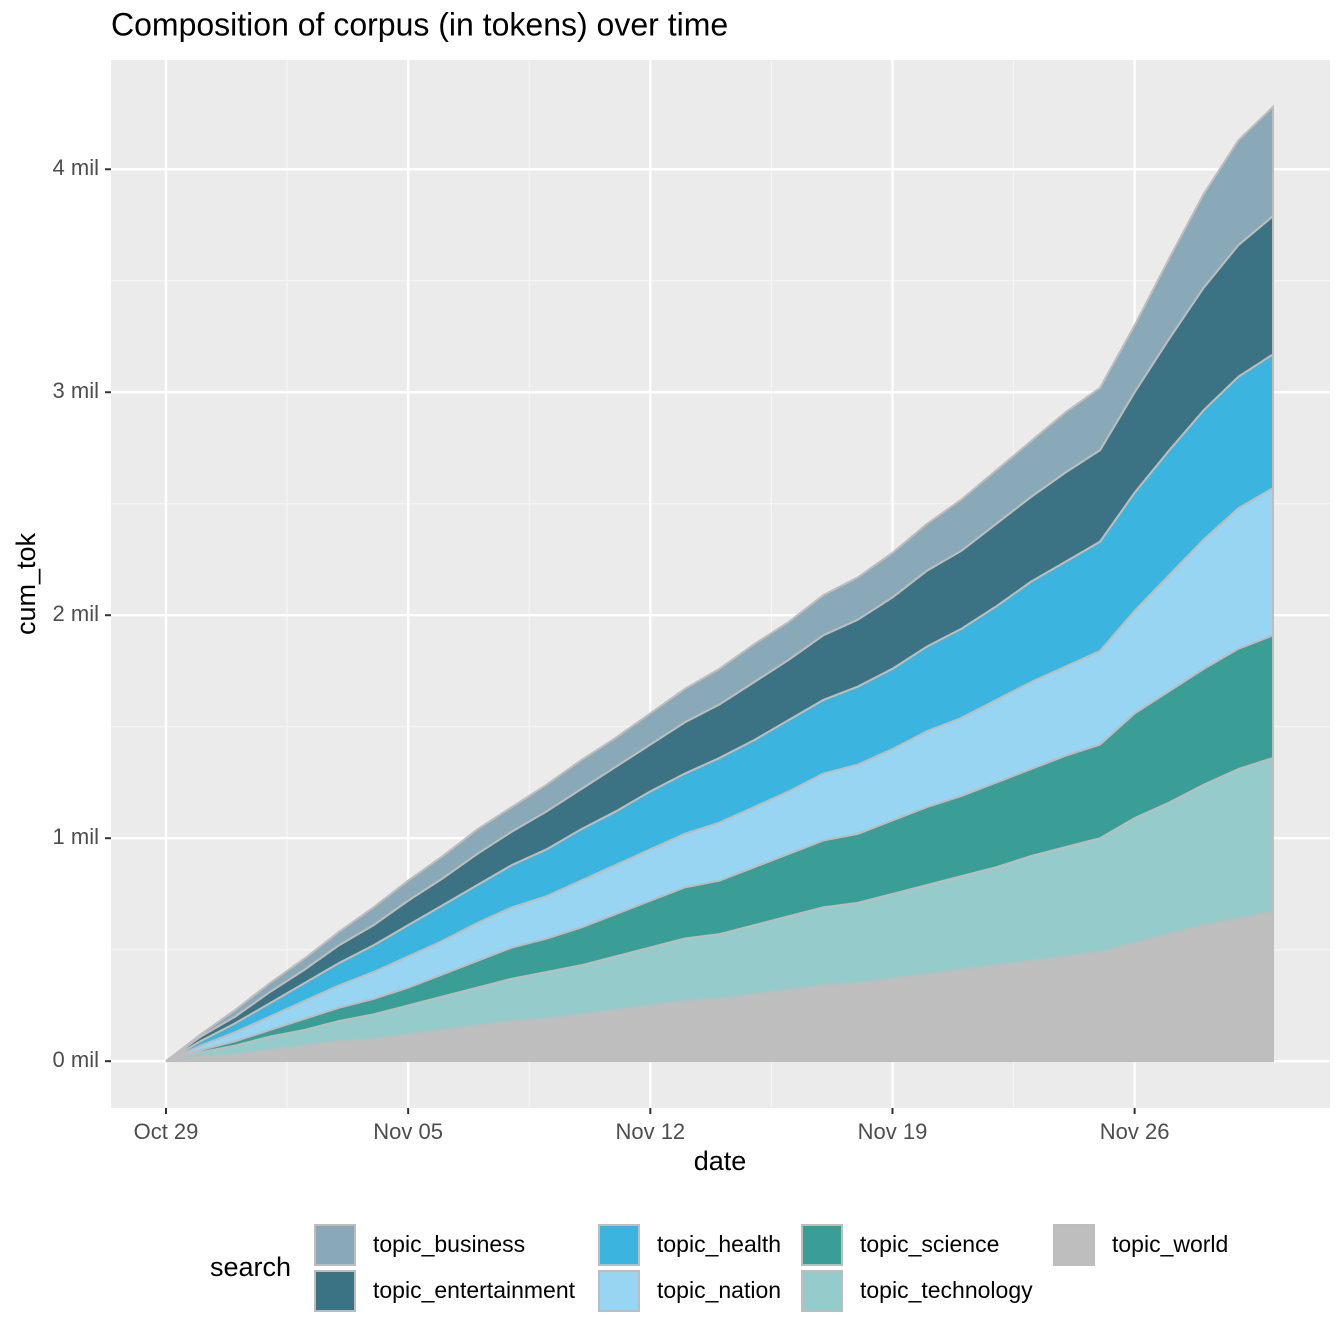 This screenshot has width=1344, height=1344. Describe the element at coordinates (76, 167) in the screenshot. I see `y-tick-label: 4 mil` at that location.